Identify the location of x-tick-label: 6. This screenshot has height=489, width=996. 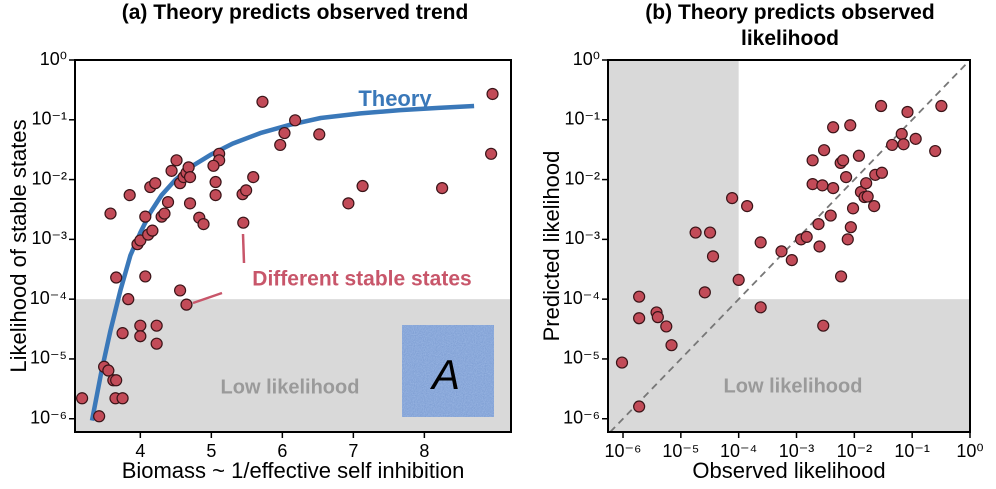
(282, 451).